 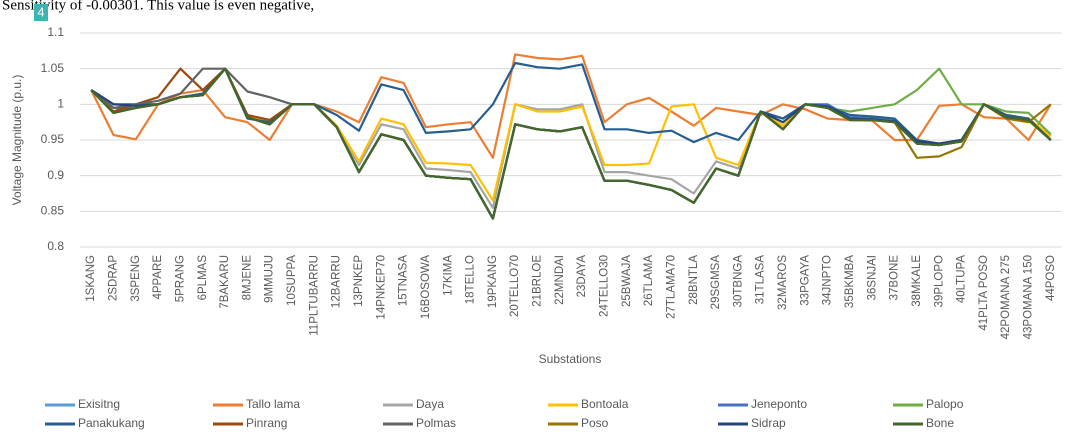 What do you see at coordinates (1051, 278) in the screenshot?
I see `x-tick-label: 44POSO` at bounding box center [1051, 278].